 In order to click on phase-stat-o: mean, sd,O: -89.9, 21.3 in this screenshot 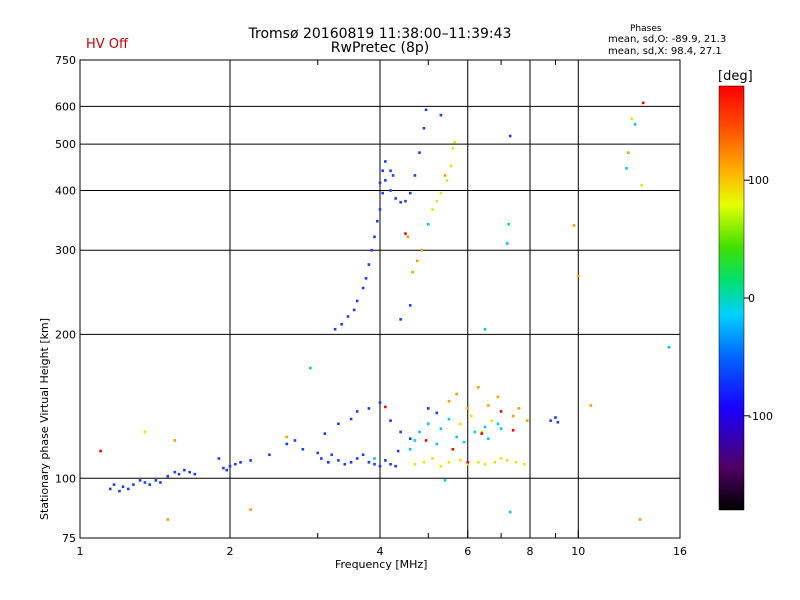, I will do `click(667, 39)`.